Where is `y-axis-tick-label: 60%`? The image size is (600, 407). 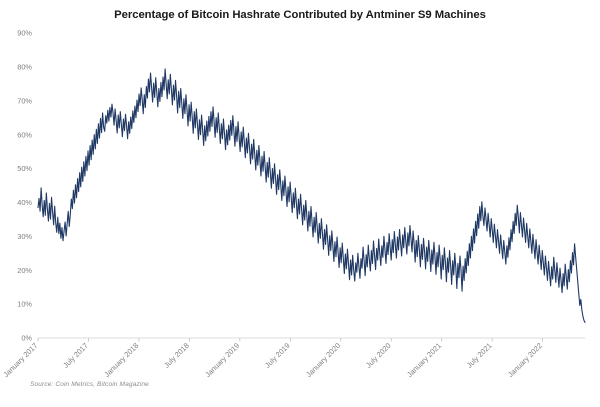
y-axis-tick-label: 60% is located at coordinates (24, 134).